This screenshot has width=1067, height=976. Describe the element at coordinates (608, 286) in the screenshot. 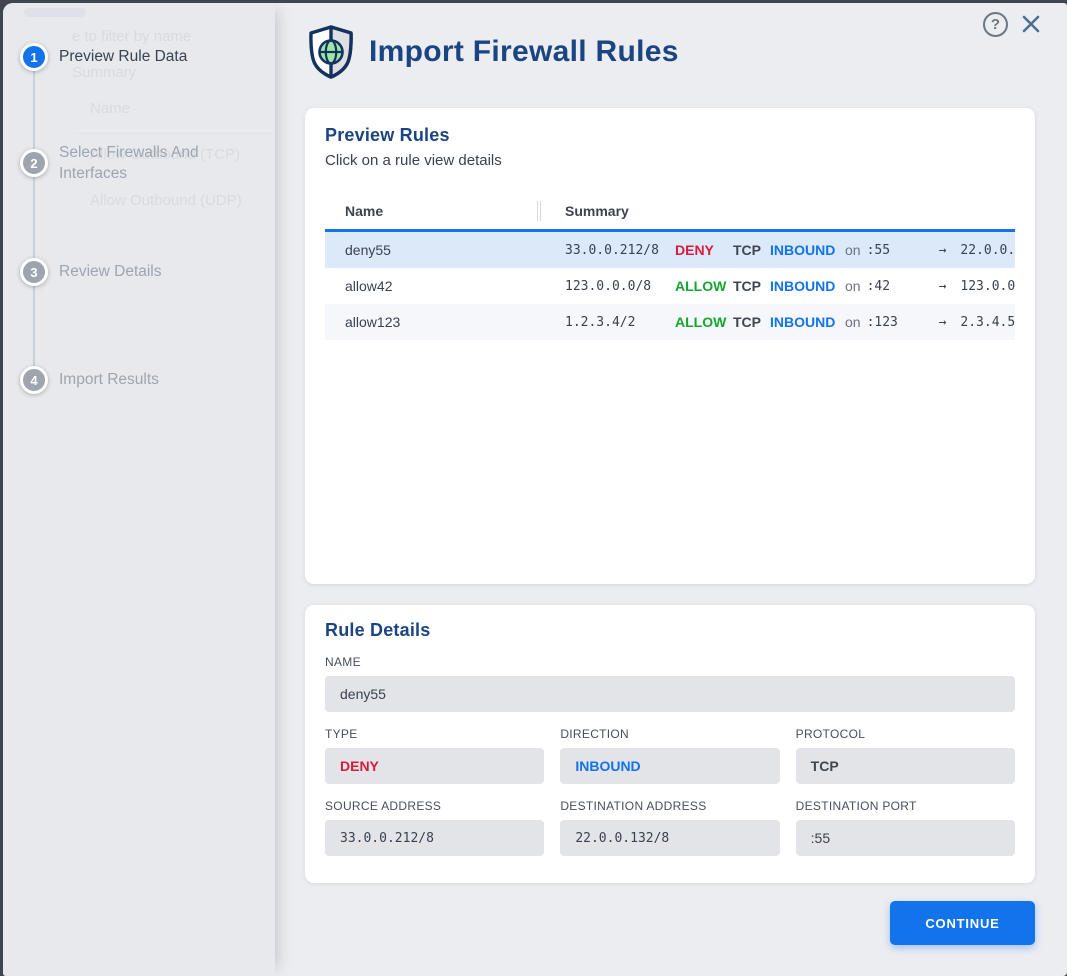

I see `summary-source: 123.0.0.0/8` at that location.